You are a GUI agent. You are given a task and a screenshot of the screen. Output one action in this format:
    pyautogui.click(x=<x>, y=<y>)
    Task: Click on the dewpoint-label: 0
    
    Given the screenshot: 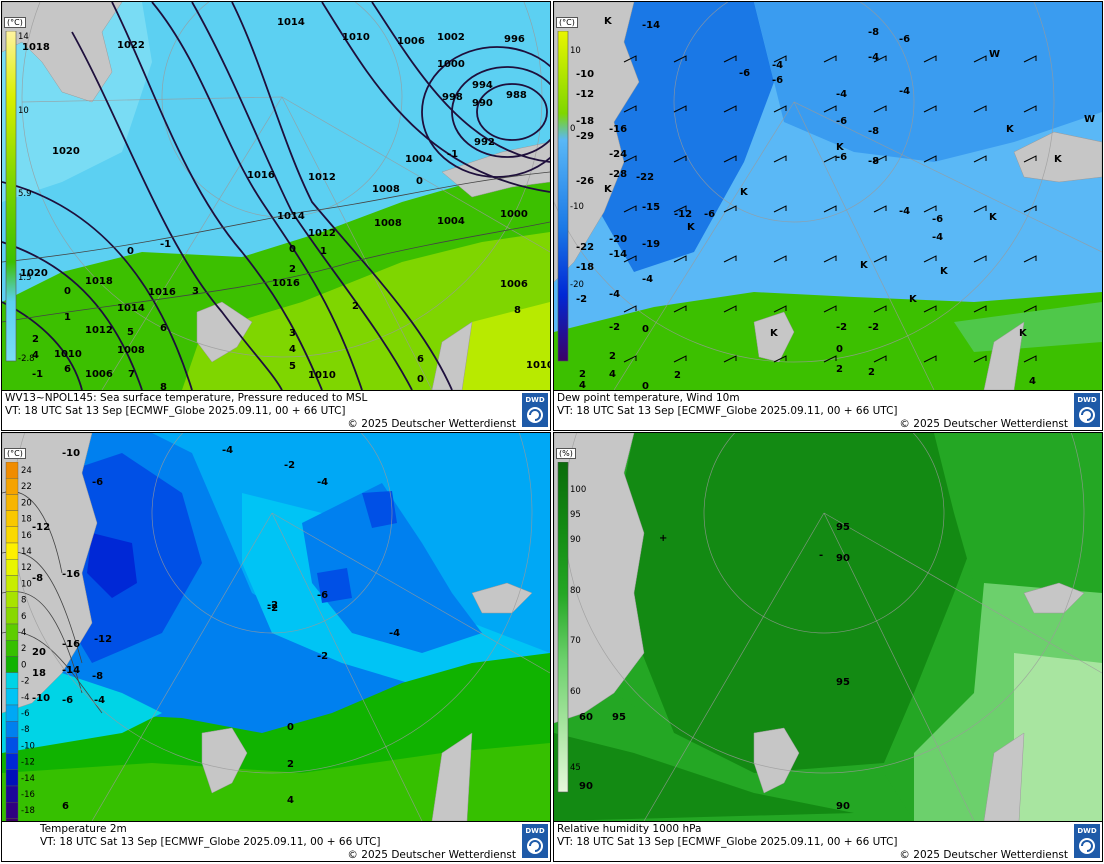 What is the action you would take?
    pyautogui.click(x=645, y=385)
    